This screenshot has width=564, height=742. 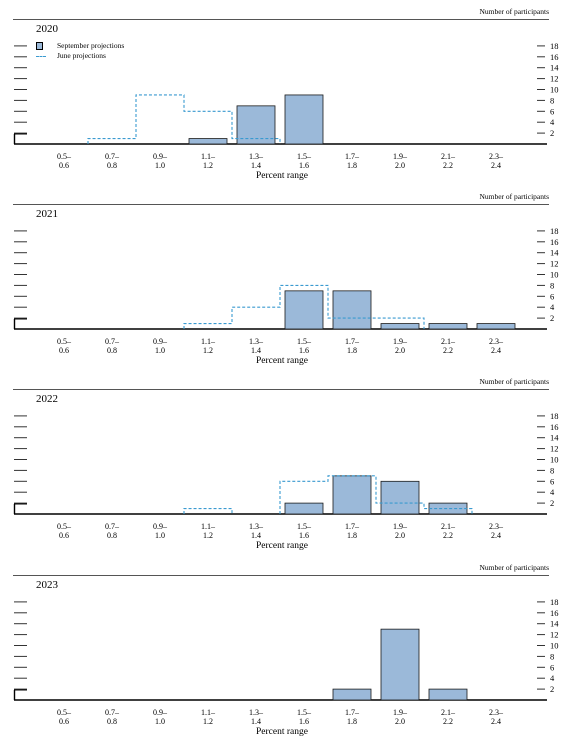 What do you see at coordinates (496, 326) in the screenshot?
I see `bar-september-2.3–2.4` at bounding box center [496, 326].